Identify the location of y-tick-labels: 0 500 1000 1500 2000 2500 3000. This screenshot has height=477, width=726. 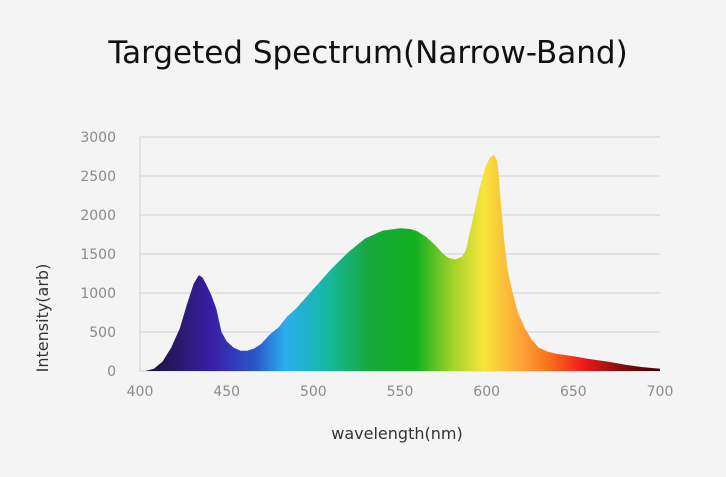
(98, 255).